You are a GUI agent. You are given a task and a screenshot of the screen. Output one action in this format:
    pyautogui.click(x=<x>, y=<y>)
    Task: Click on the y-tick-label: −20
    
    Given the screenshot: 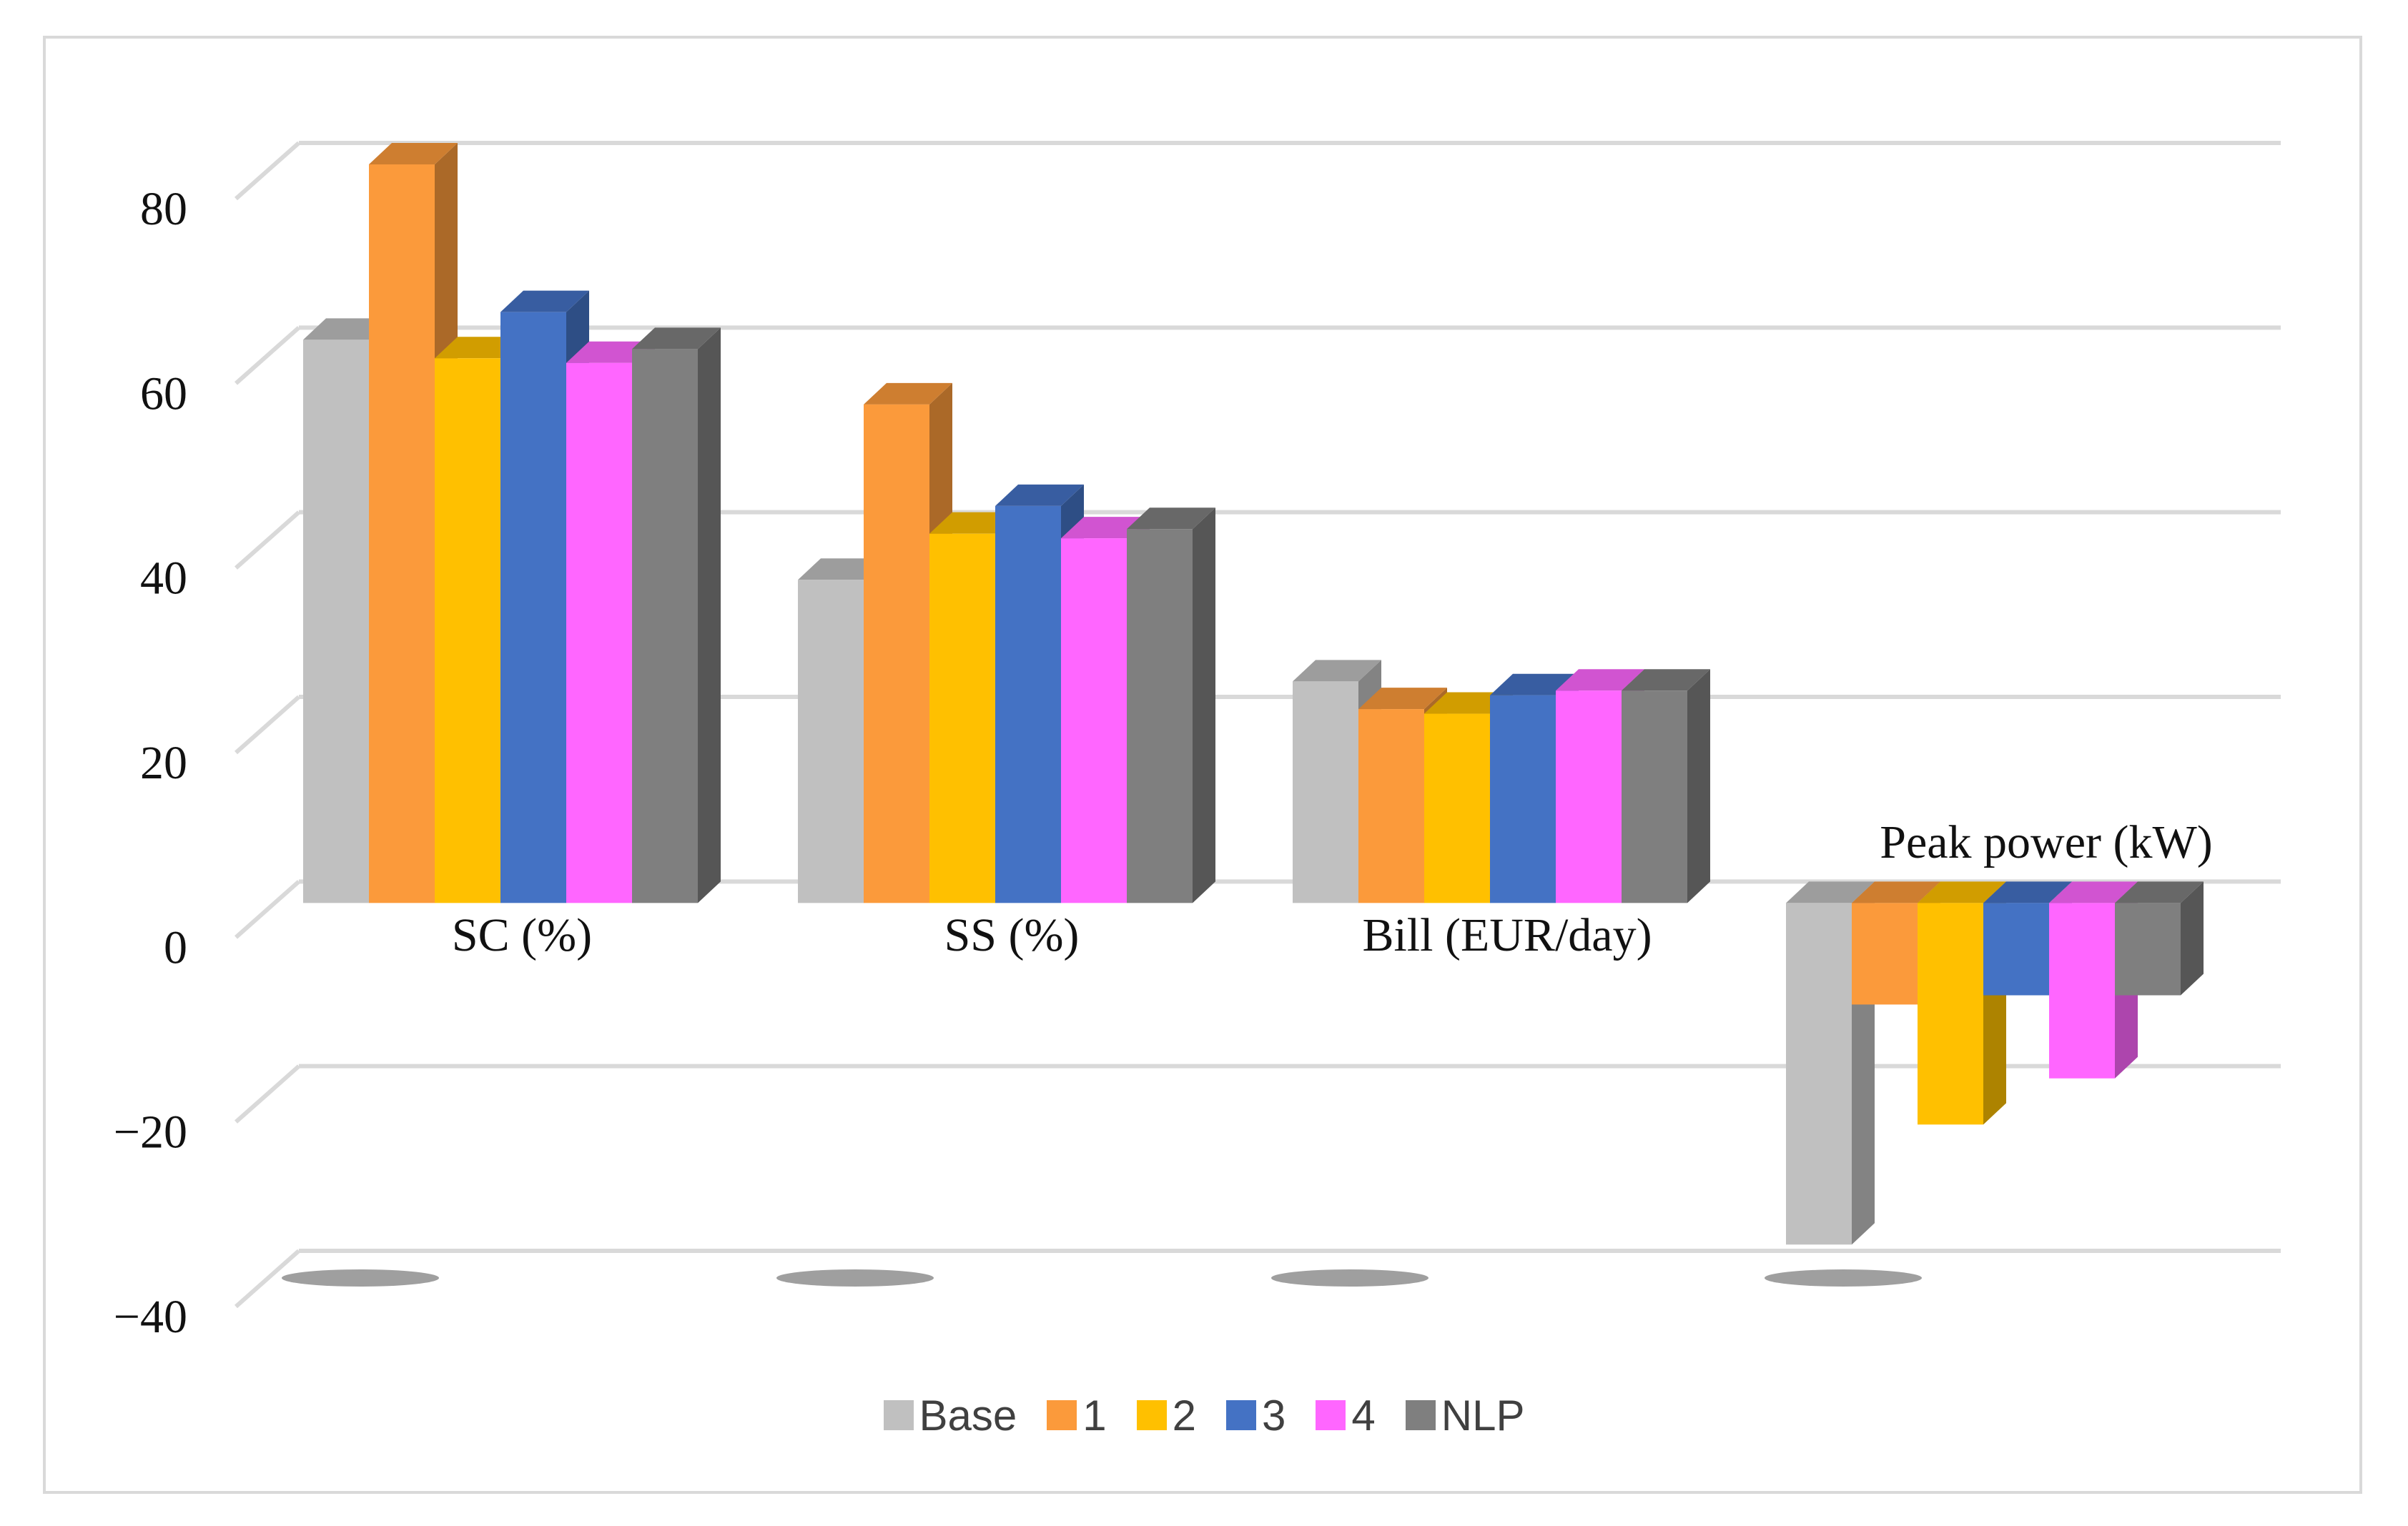 What is the action you would take?
    pyautogui.click(x=150, y=1132)
    